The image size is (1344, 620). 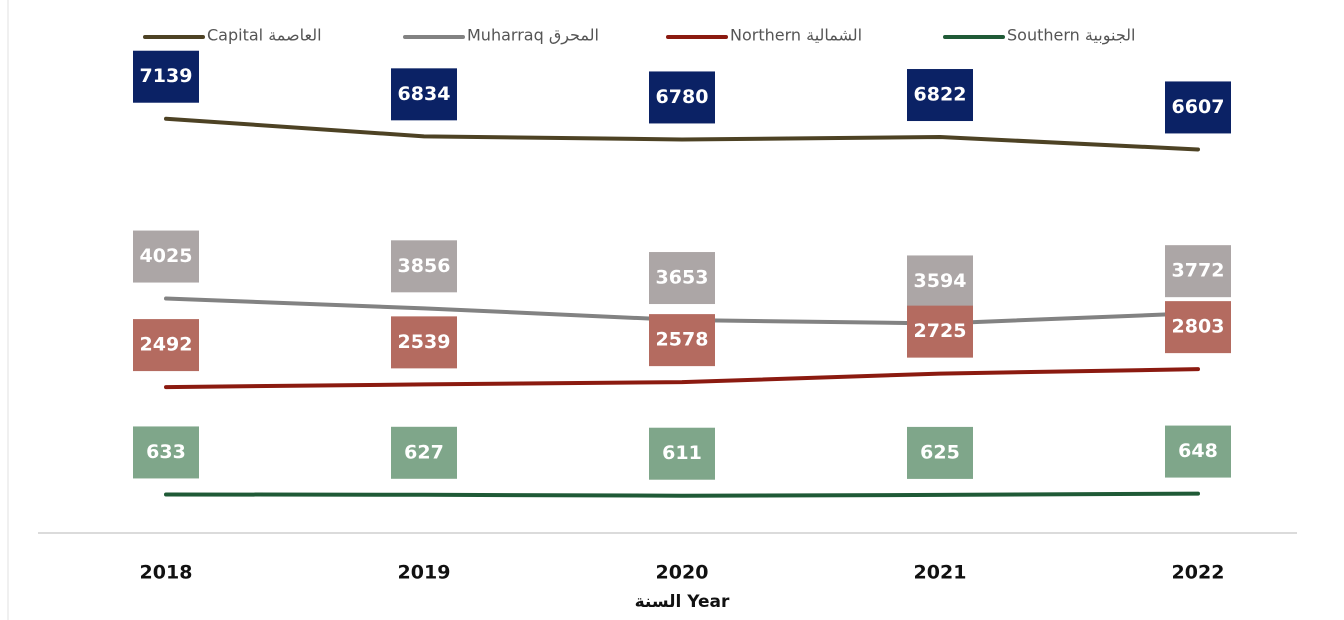 What do you see at coordinates (940, 573) in the screenshot?
I see `x-tick-label: 2021` at bounding box center [940, 573].